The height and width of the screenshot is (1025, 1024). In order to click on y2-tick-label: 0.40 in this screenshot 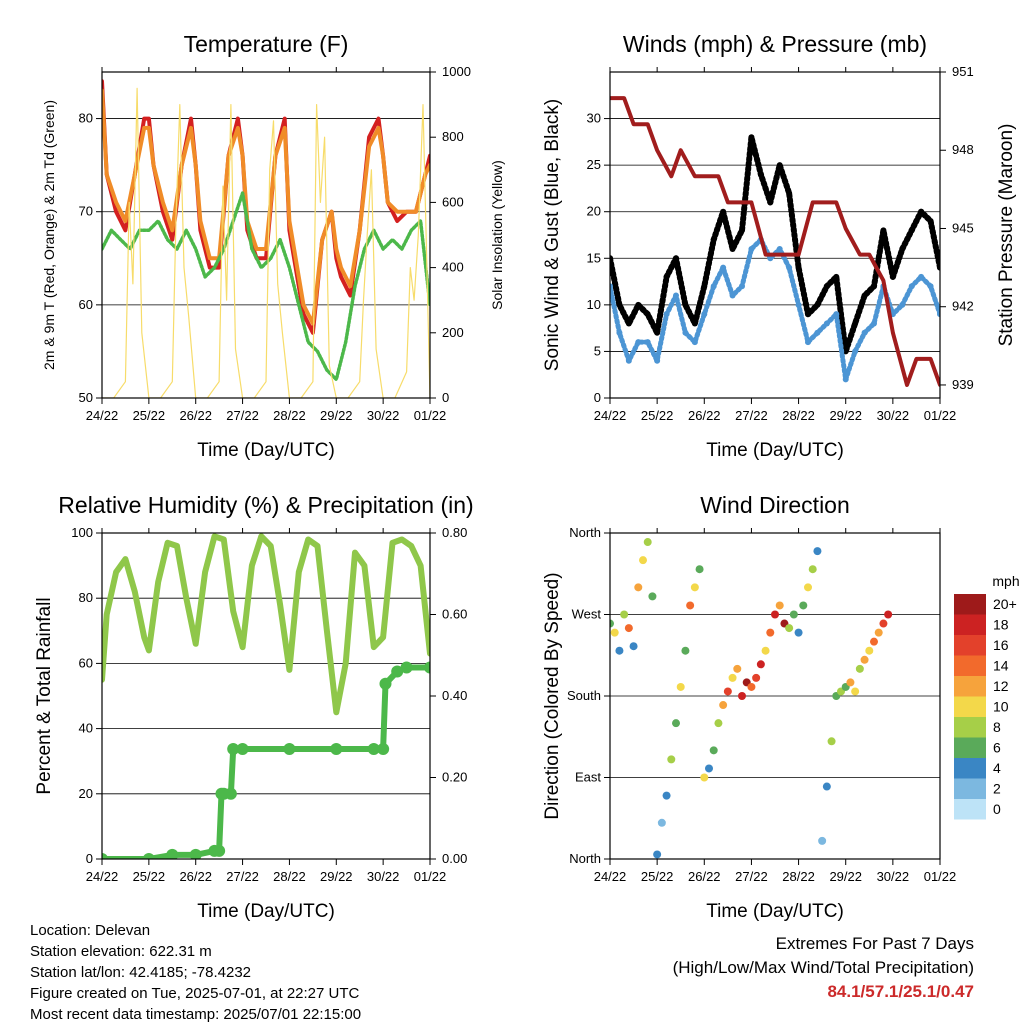, I will do `click(454, 695)`.